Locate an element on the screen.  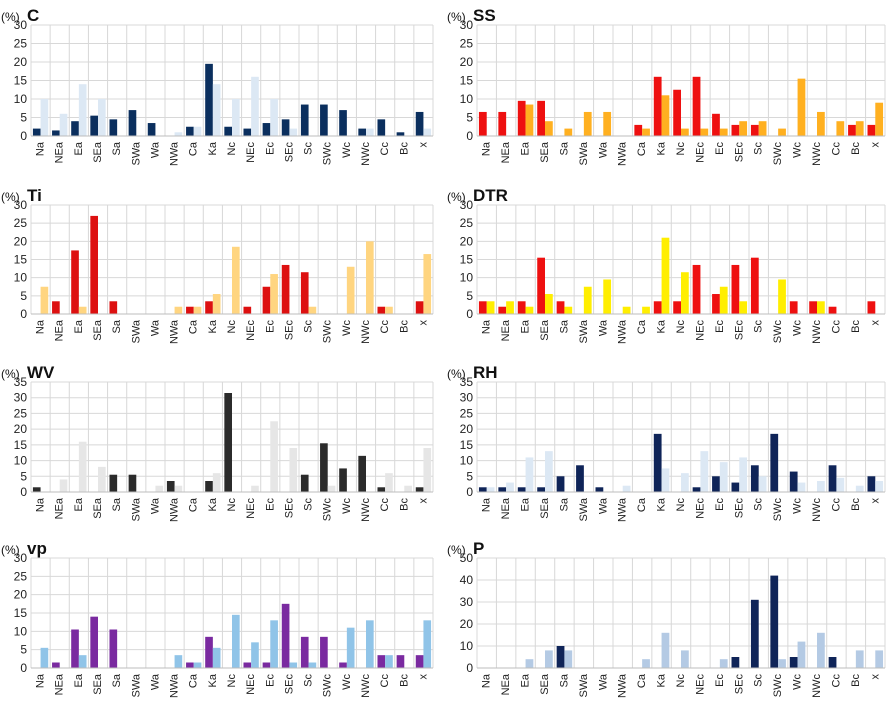
x-tick-label: Ca is located at coordinates (642, 148).